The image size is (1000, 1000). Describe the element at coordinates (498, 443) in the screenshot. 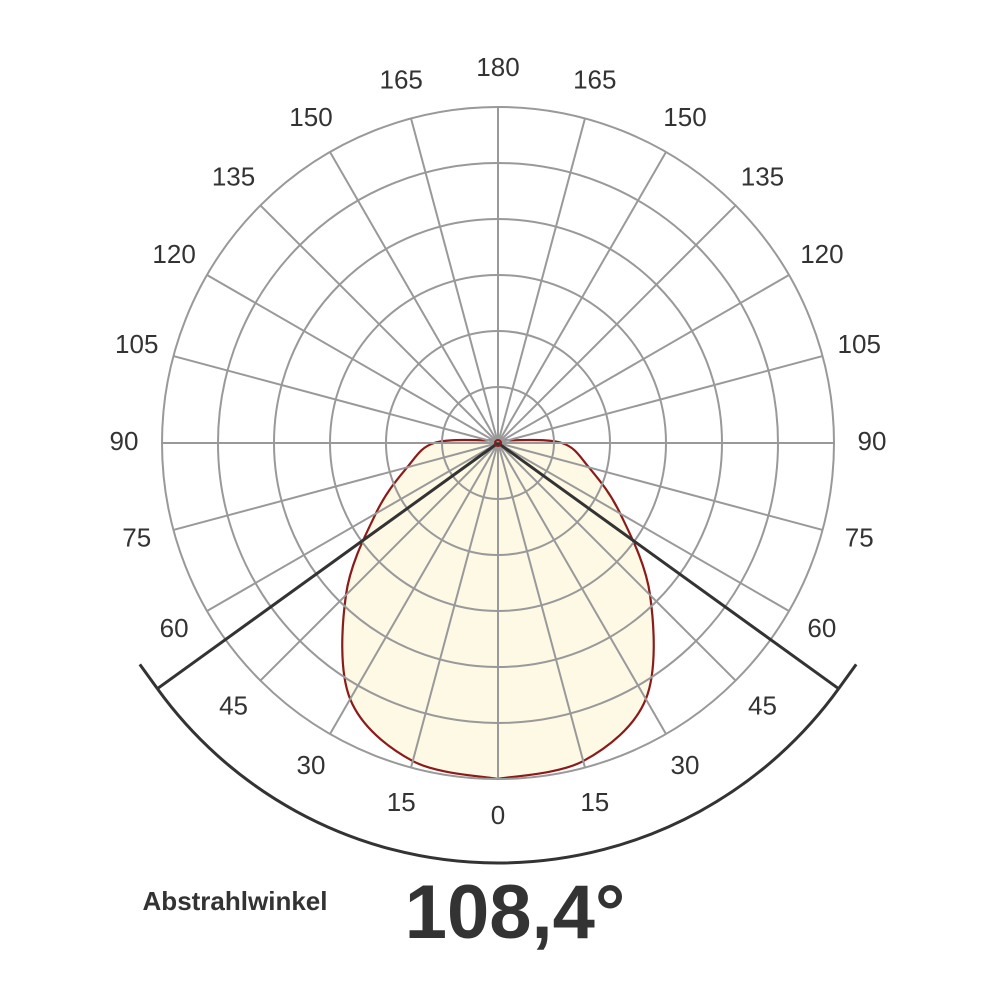

I see `center-point` at that location.